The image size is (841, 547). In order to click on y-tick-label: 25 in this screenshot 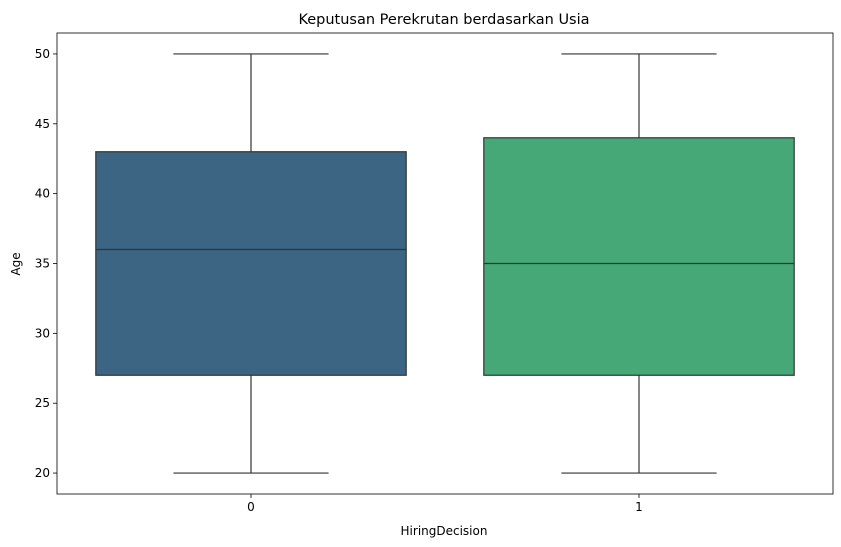, I will do `click(42, 403)`.